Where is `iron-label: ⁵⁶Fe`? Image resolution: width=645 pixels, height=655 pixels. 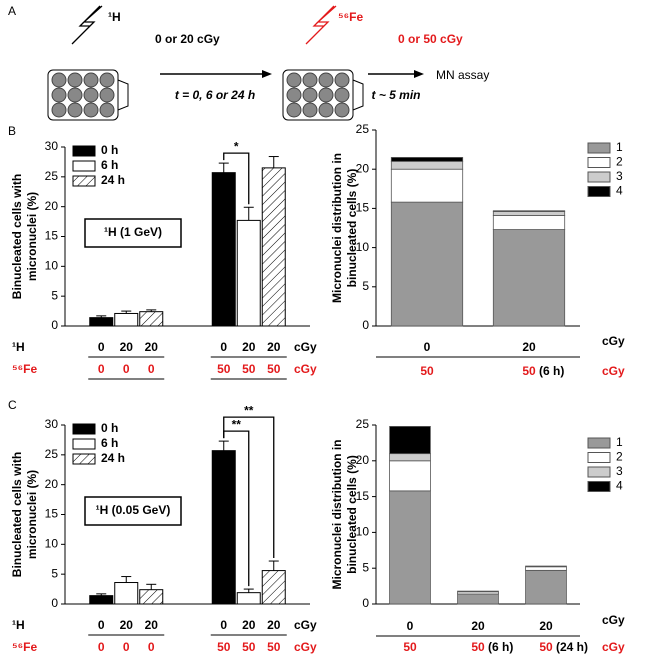
iron-label: ⁵⁶Fe is located at coordinates (350, 17).